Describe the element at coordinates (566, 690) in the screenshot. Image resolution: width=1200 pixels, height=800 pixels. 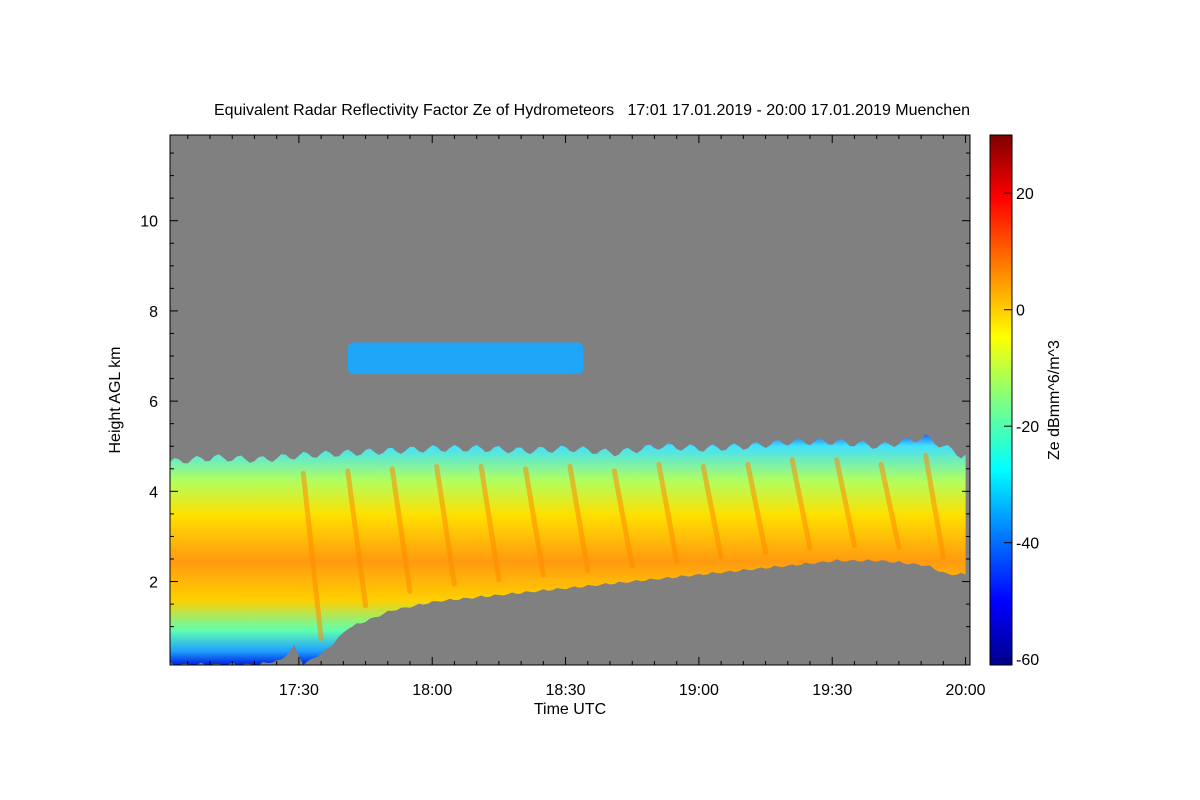
I see `x-tick-label: 18:30` at that location.